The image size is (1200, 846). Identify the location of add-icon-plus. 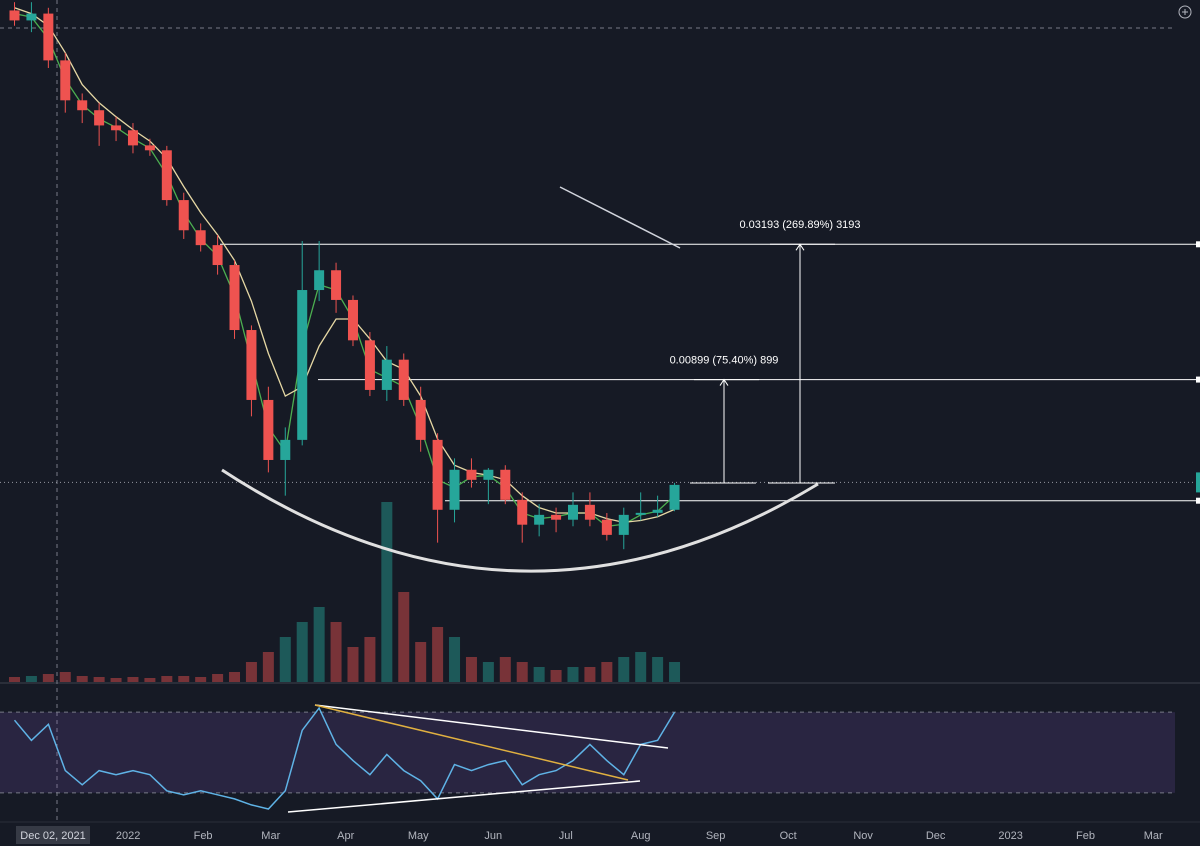
(1185, 12).